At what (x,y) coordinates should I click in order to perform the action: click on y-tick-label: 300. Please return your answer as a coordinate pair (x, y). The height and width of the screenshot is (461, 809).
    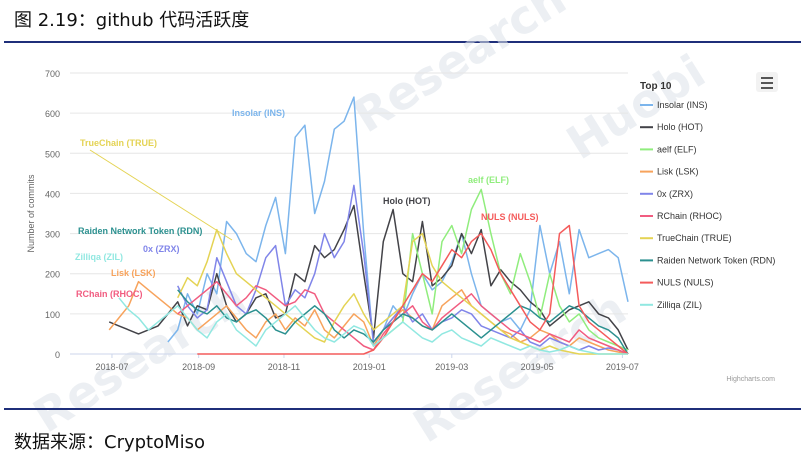
    Looking at the image, I should click on (52, 235).